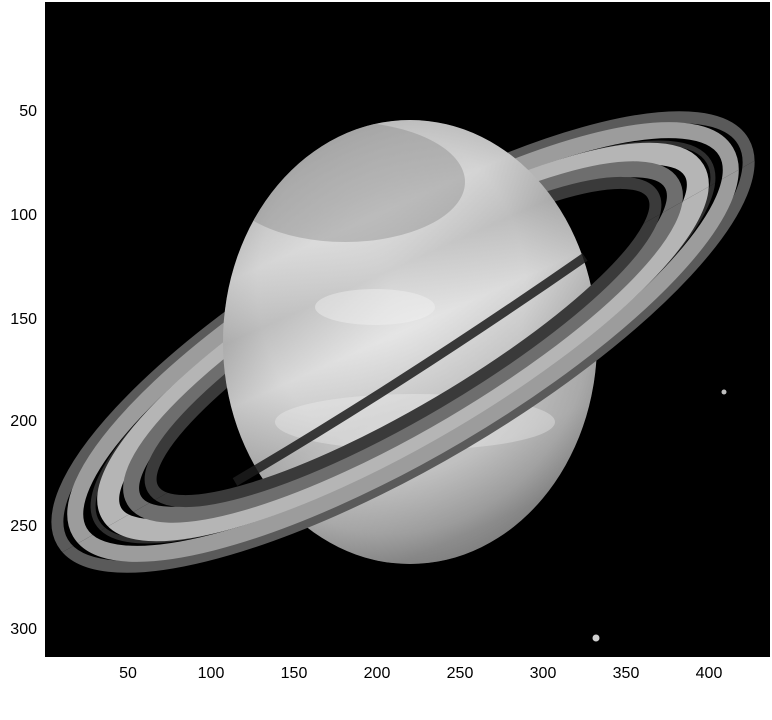 The image size is (772, 720). I want to click on x-tick-label: 200, so click(377, 673).